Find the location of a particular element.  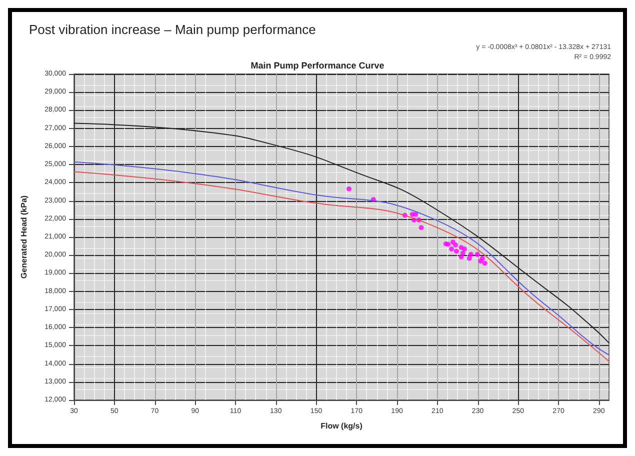

chart-title: Post vibration increase – Main pump performance is located at coordinates (172, 29).